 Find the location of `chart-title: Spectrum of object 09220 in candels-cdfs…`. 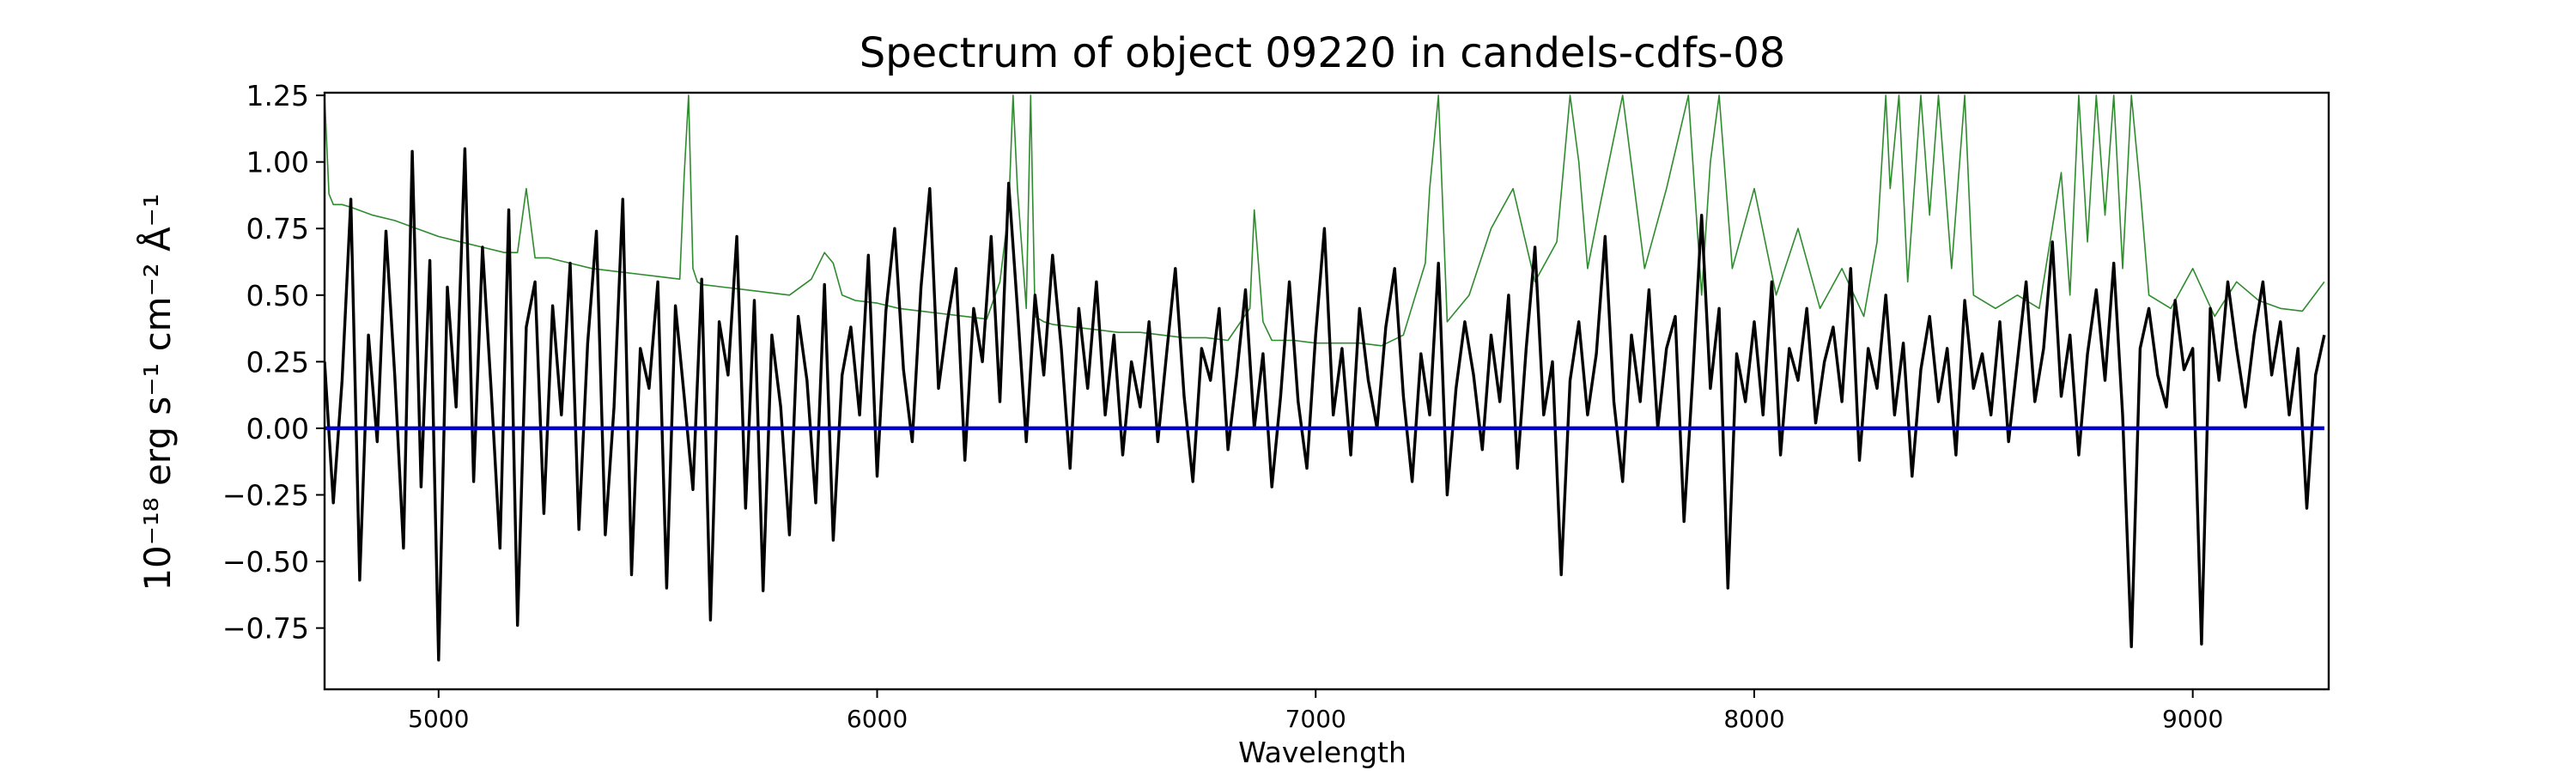

chart-title: Spectrum of object 09220 in candels-cdfs… is located at coordinates (1323, 53).